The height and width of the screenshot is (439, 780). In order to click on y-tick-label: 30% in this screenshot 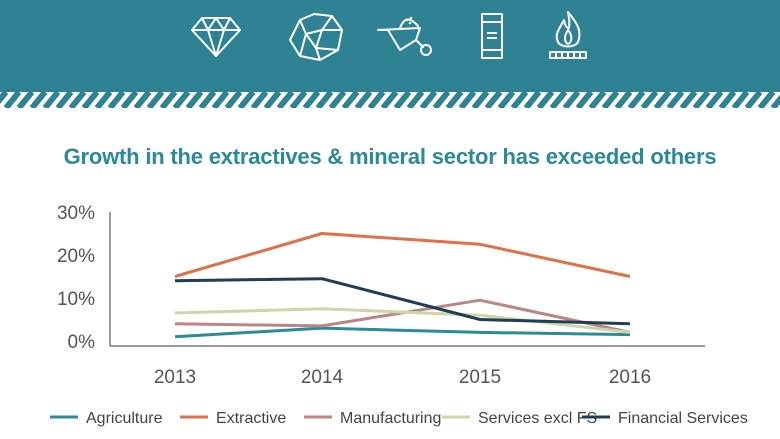, I will do `click(76, 213)`.